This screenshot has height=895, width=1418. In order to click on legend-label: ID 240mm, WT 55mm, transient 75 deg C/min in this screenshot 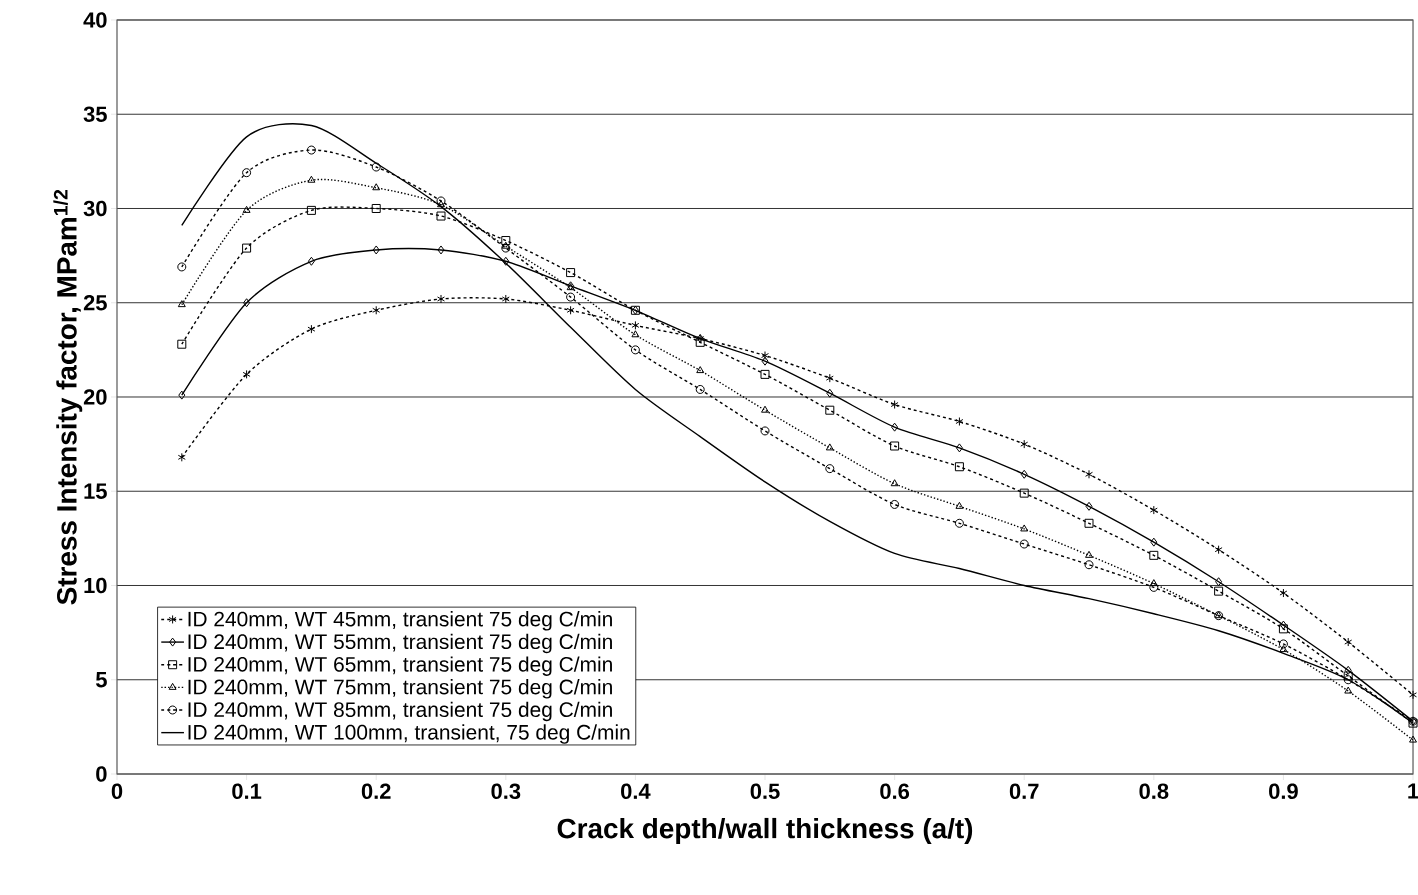, I will do `click(400, 643)`.